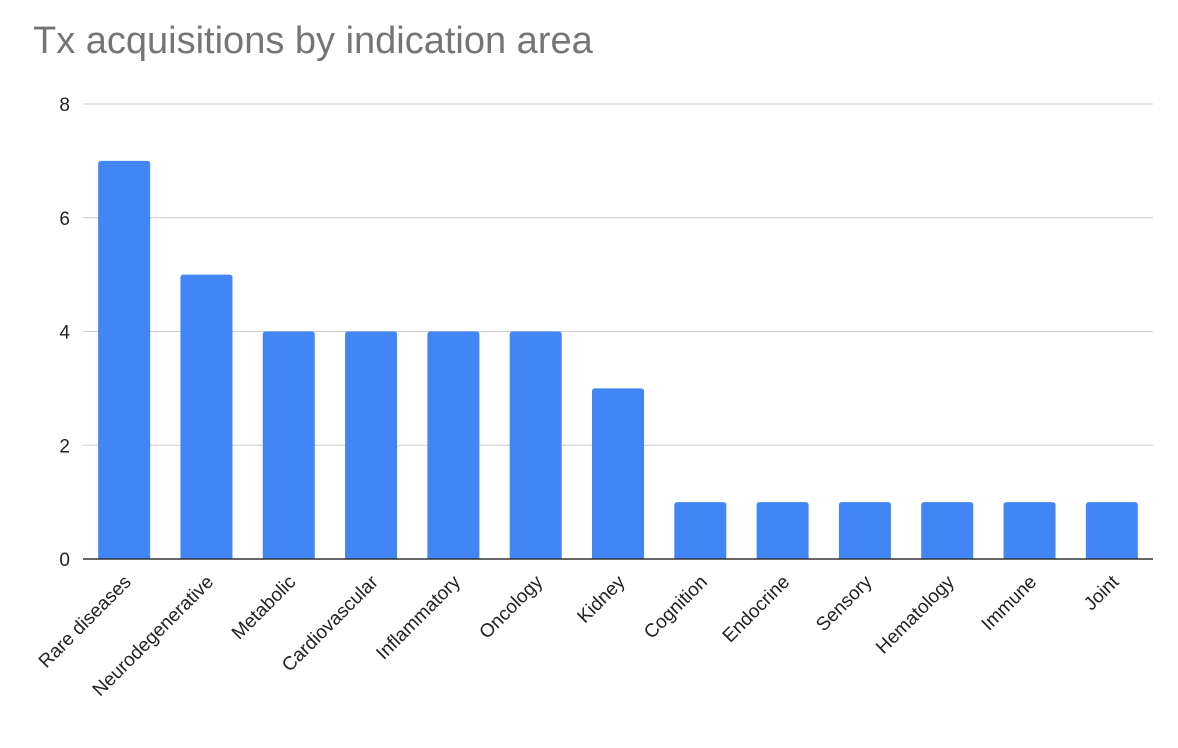 This screenshot has width=1178, height=748. I want to click on bar-sensory, so click(864, 530).